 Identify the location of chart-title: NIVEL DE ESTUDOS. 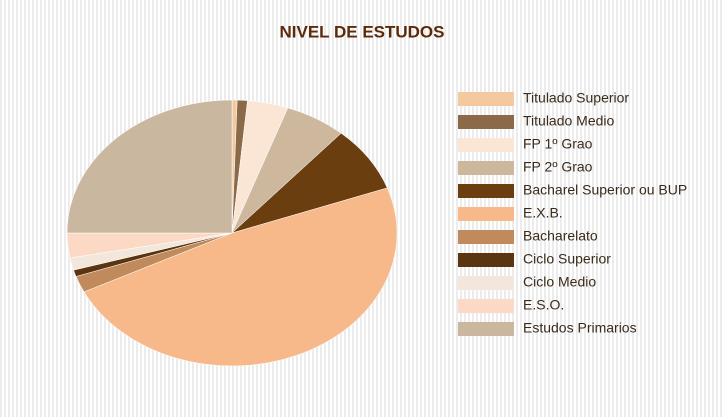
(362, 31).